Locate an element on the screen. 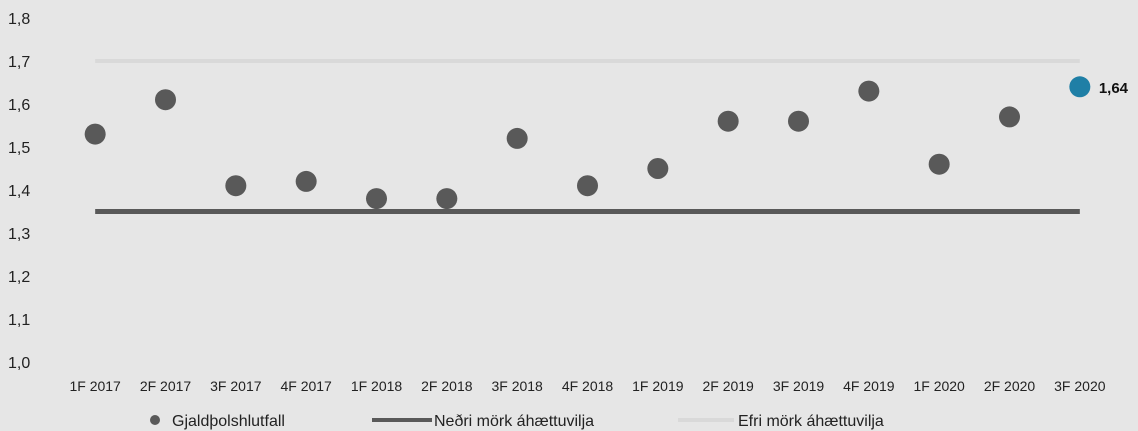  data-labels: 1,64 is located at coordinates (1114, 88).